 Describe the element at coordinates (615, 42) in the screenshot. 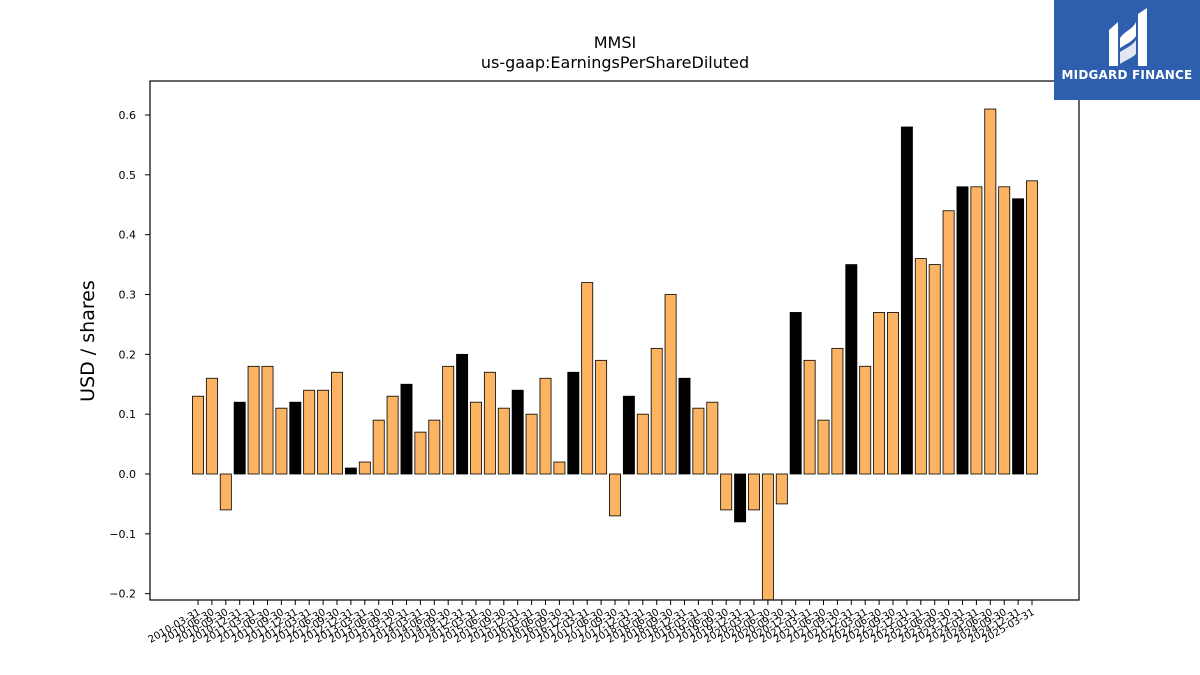

I see `chart-title: MMSI` at that location.